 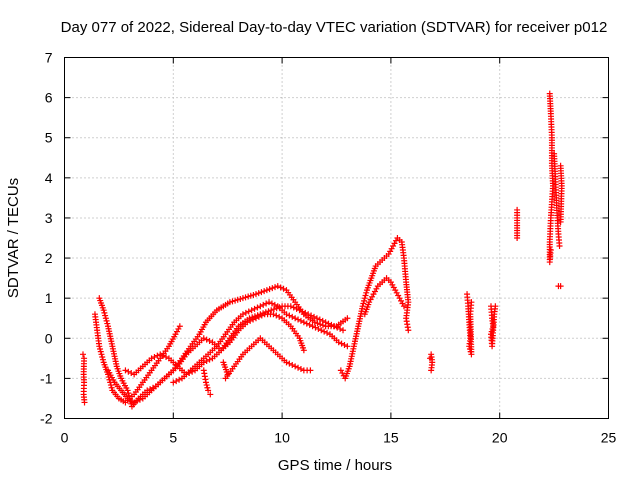 I want to click on x-tick-label: 15, so click(x=391, y=438).